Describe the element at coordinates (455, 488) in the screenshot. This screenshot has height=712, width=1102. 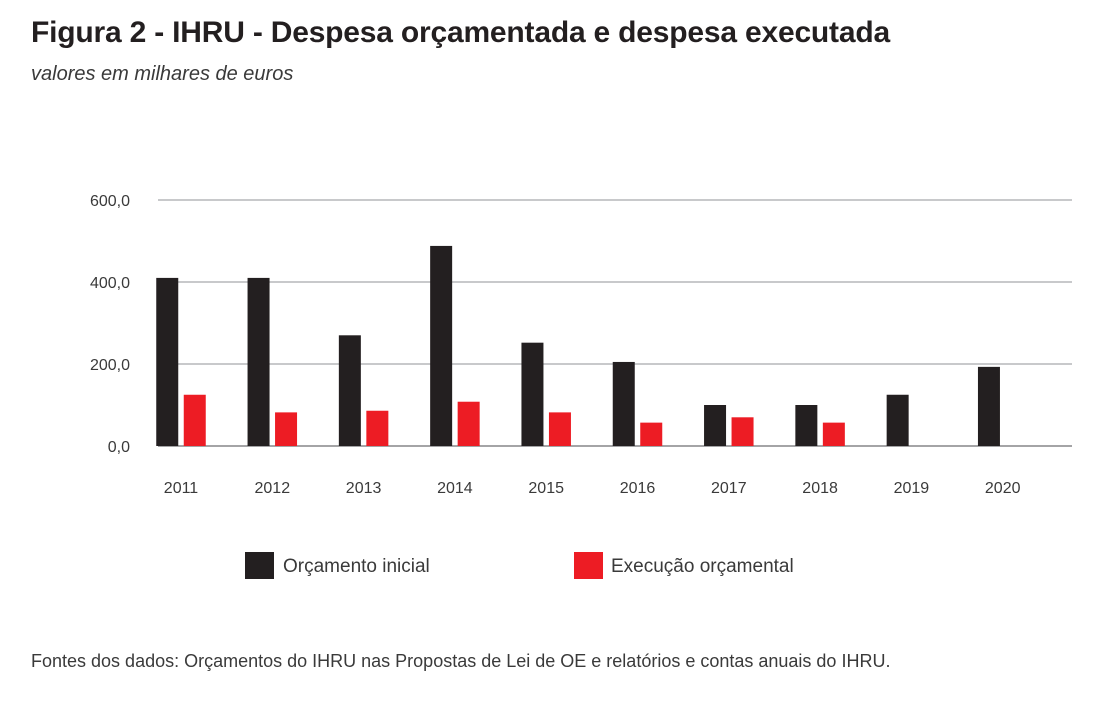
I see `x-tick-label: 2014` at that location.